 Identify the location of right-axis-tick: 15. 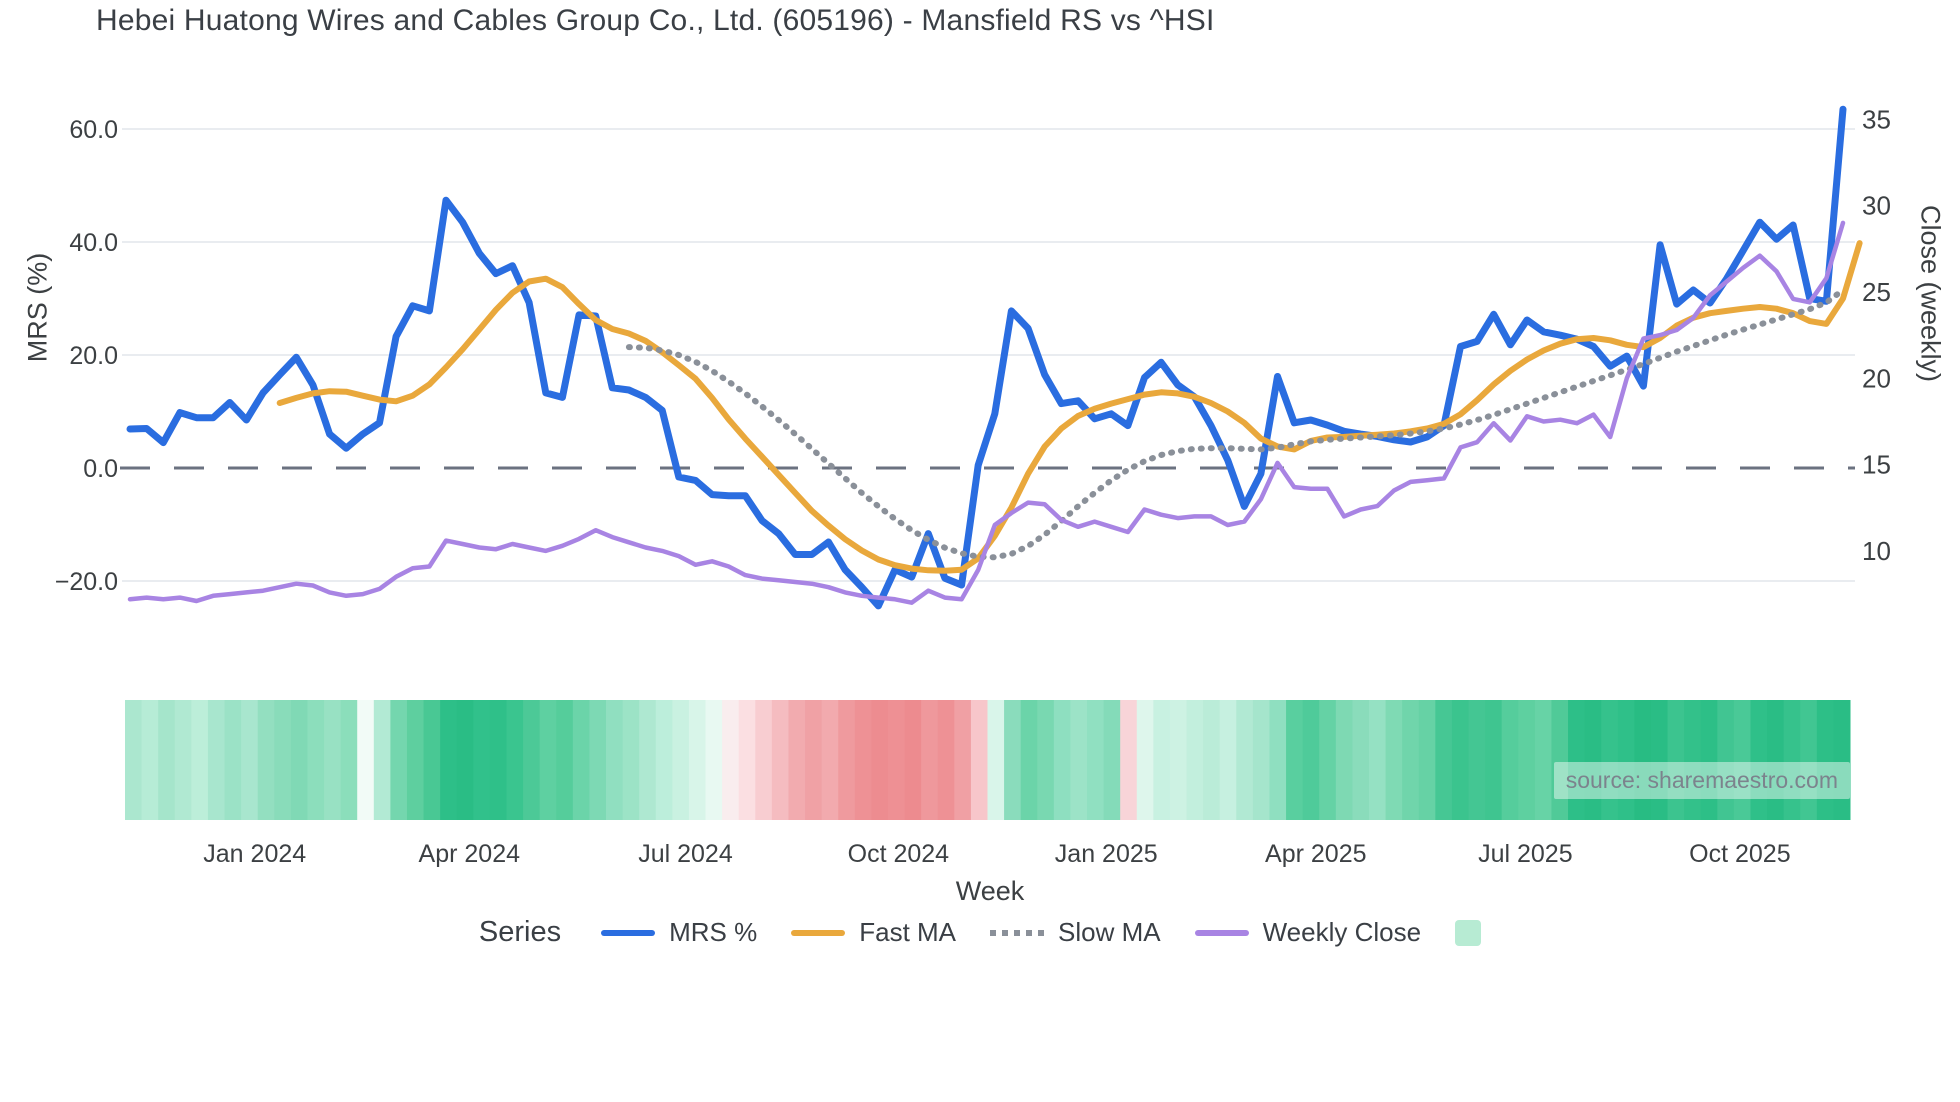
(1876, 465).